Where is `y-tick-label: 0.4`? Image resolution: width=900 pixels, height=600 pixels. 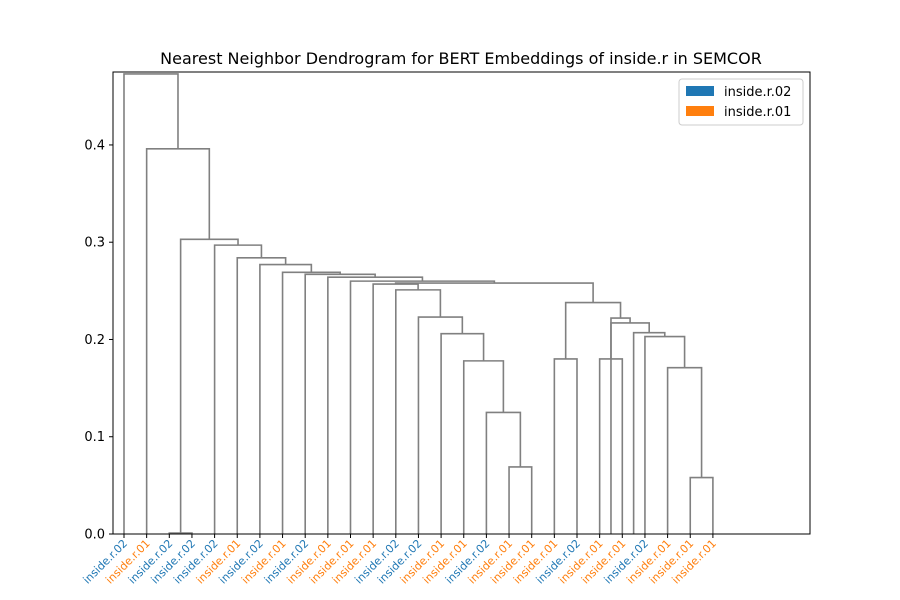
y-tick-label: 0.4 is located at coordinates (94, 145).